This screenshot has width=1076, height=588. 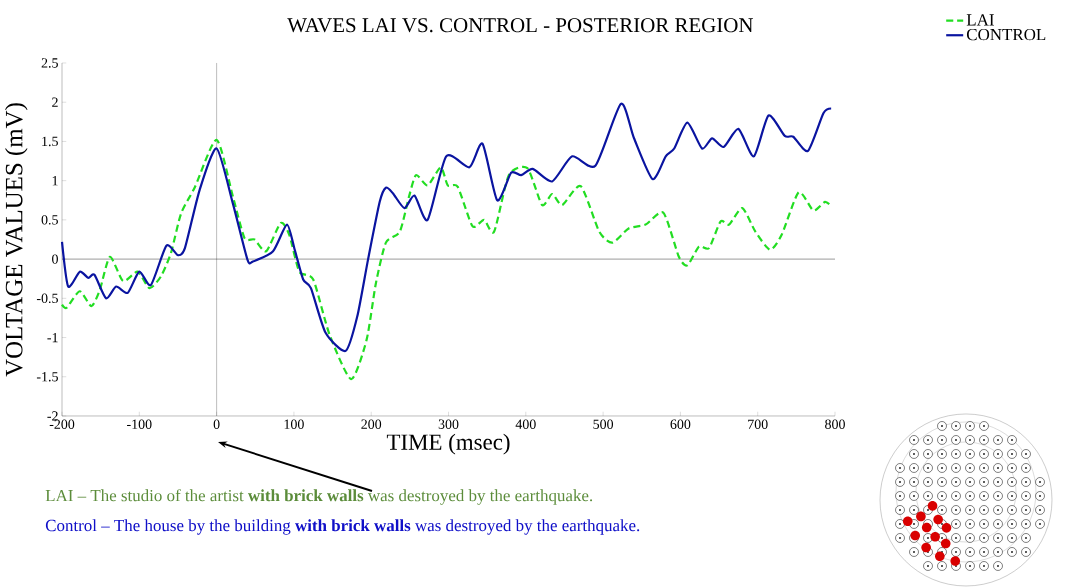 I want to click on y-axis-title: VOLTAGE VALUES (mV), so click(x=16, y=240).